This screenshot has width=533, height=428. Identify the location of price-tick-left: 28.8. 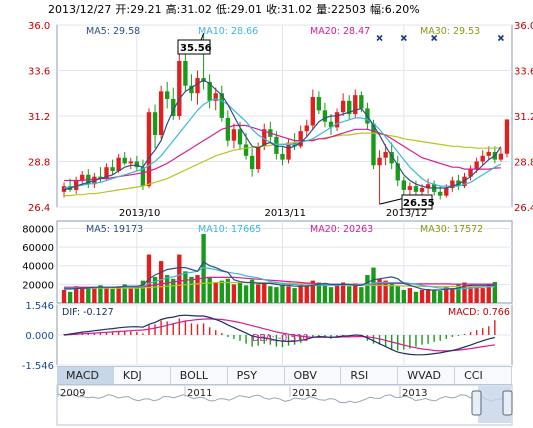
(39, 163).